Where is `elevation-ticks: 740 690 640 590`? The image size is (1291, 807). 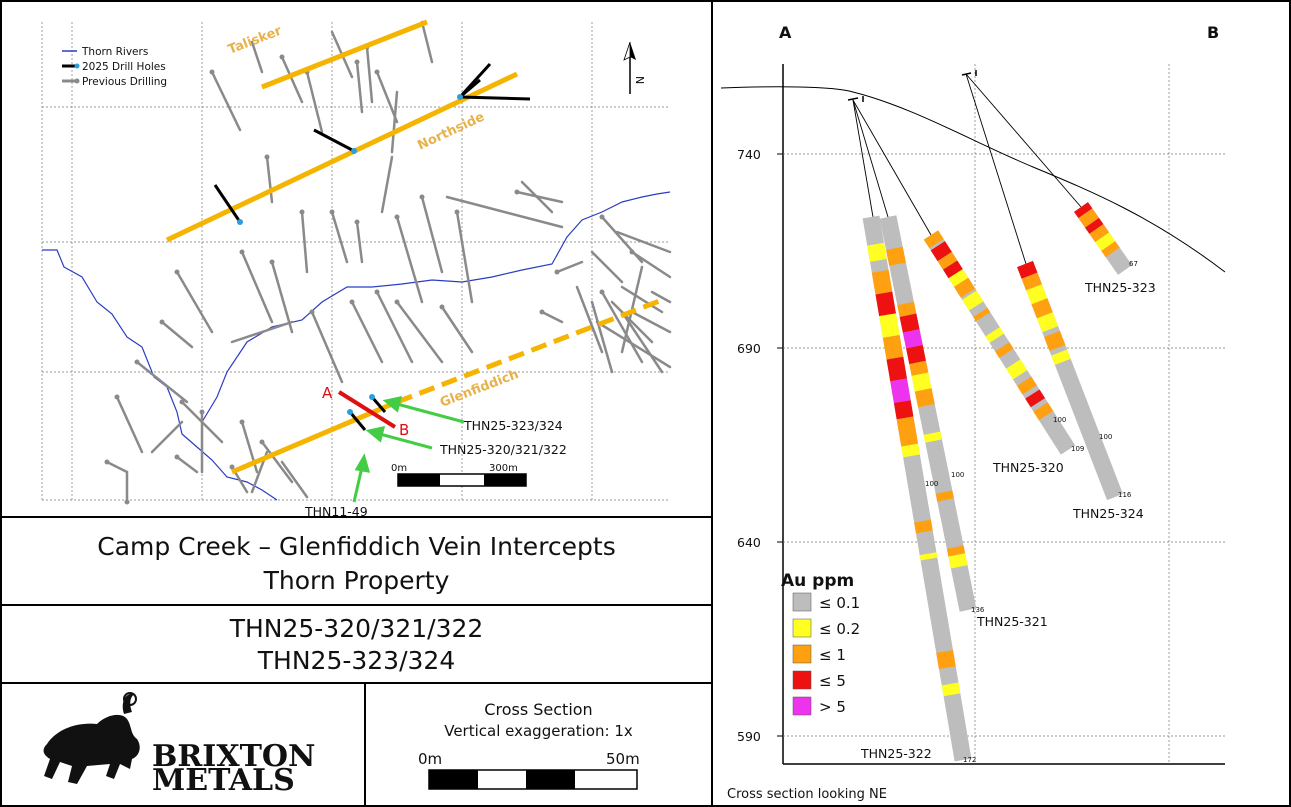 elevation-ticks: 740 690 640 590 is located at coordinates (760, 445).